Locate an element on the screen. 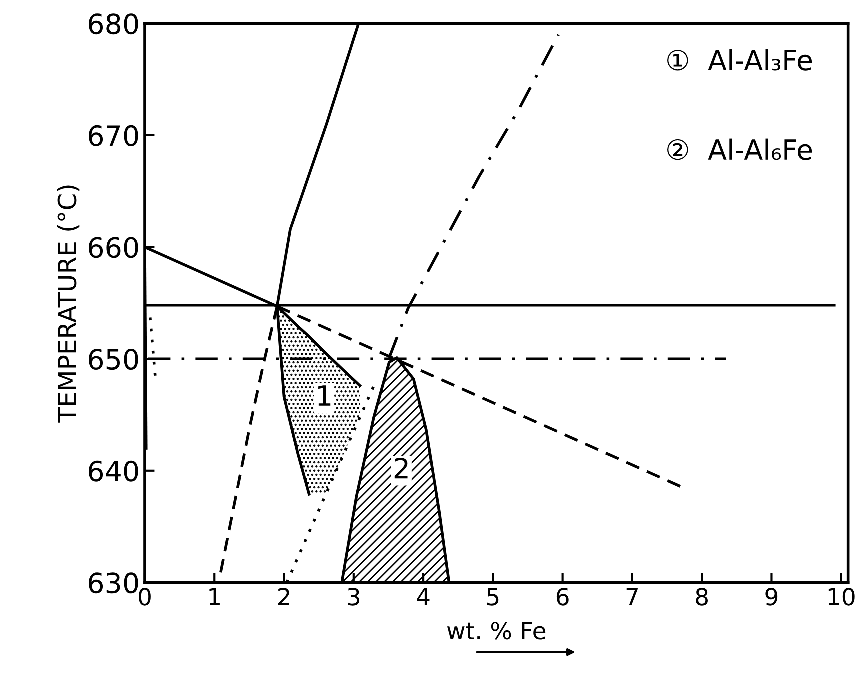 Image resolution: width=863 pixels, height=676 pixels. y-tick-label: 650 is located at coordinates (113, 359).